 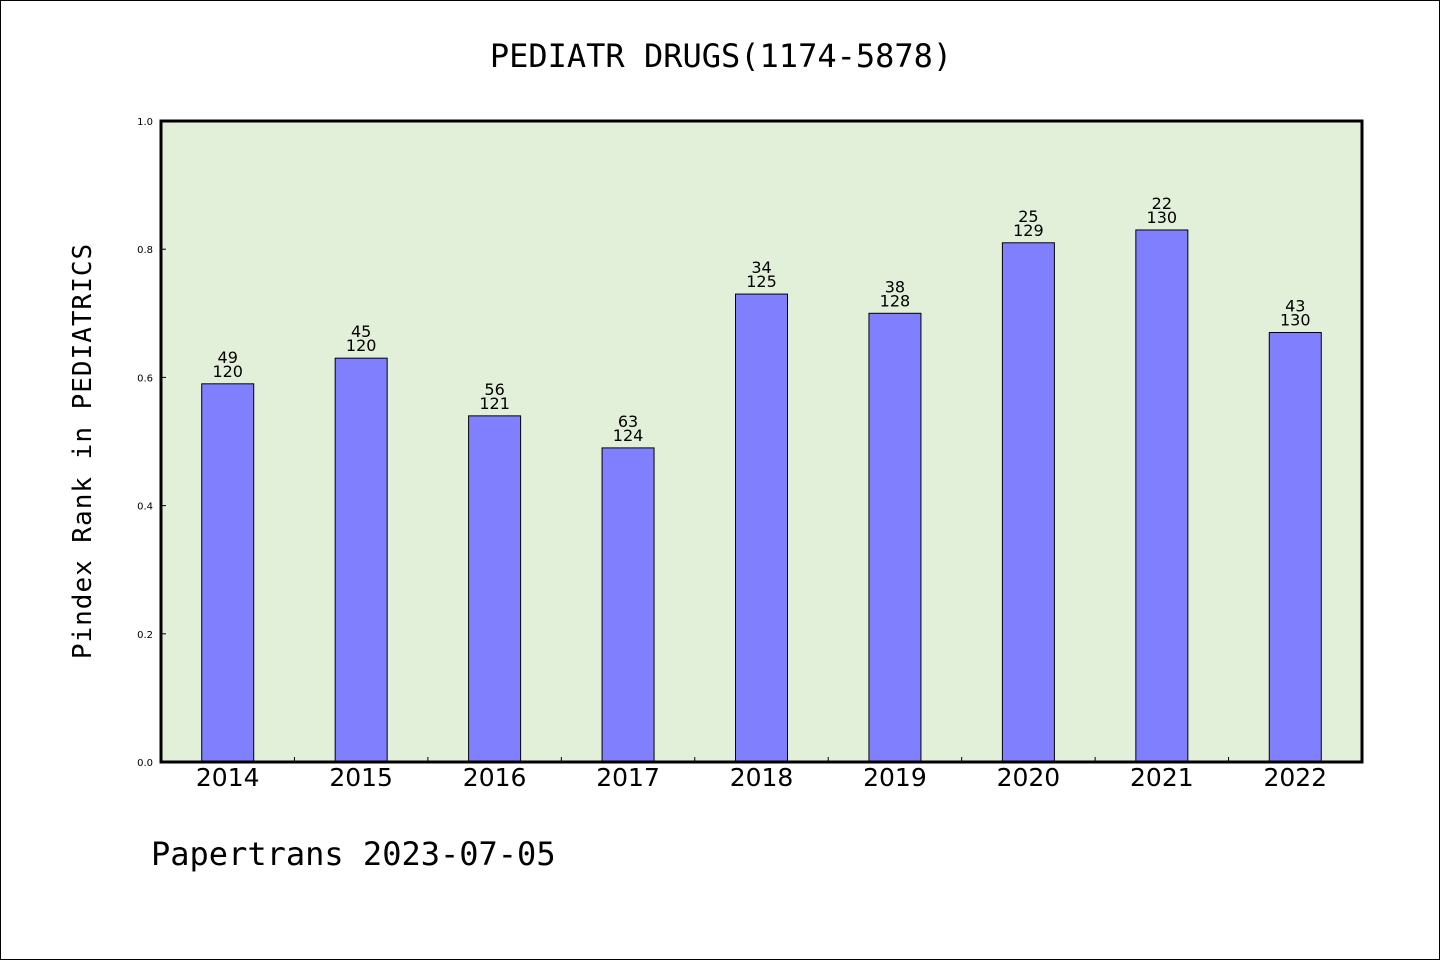 What do you see at coordinates (762, 777) in the screenshot?
I see `x-tick-label: 2018` at bounding box center [762, 777].